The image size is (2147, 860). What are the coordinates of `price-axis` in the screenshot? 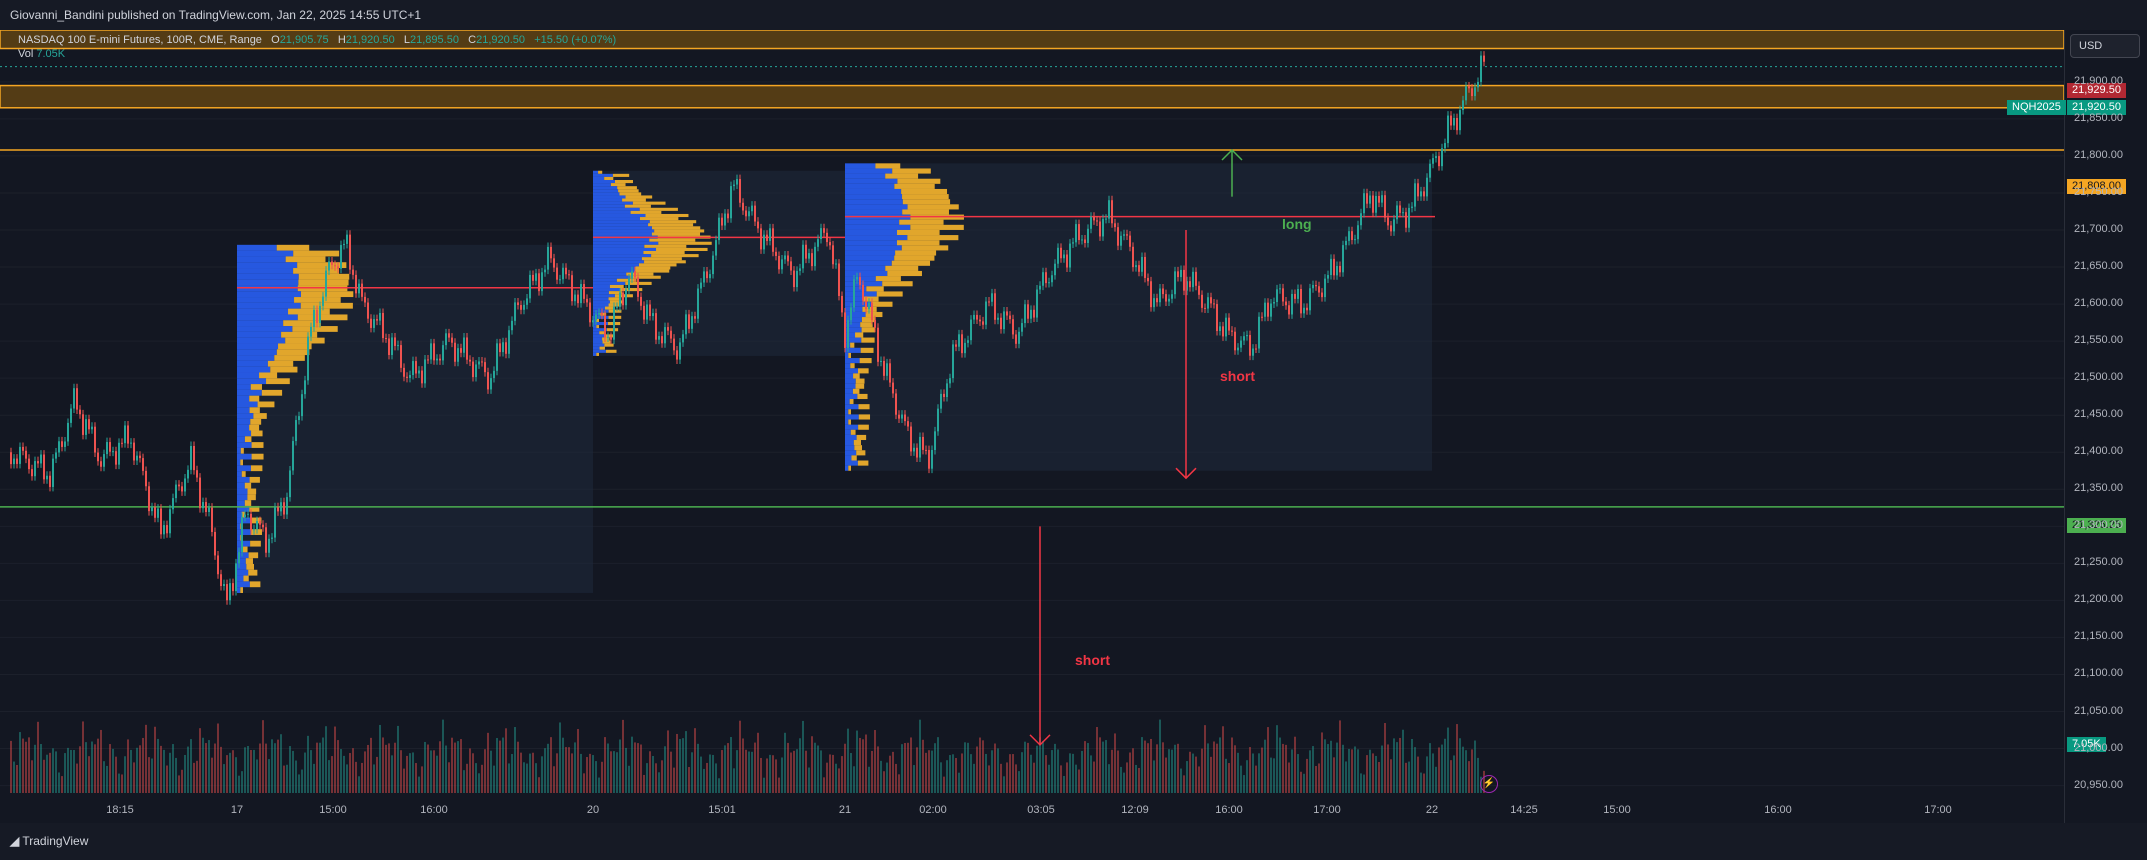 It's located at (2105, 426).